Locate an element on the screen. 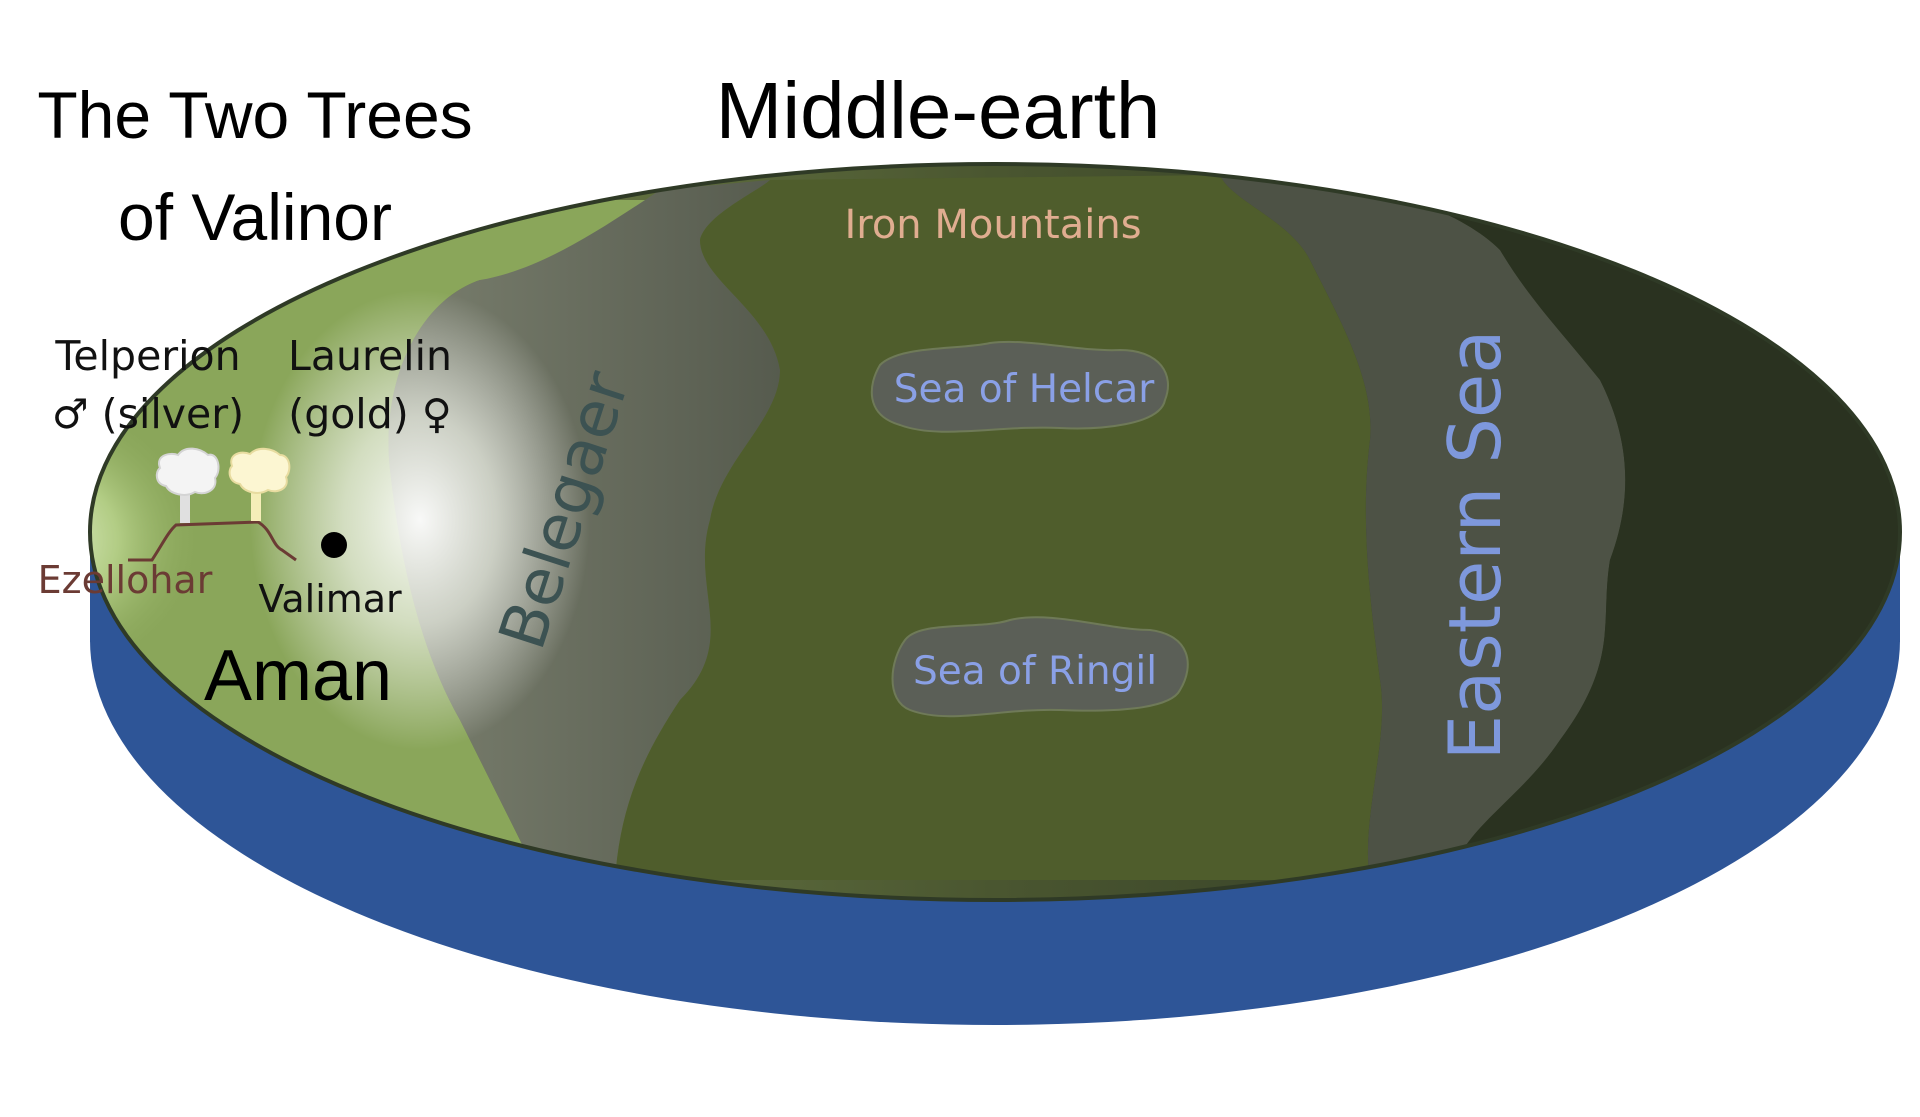  eastern-sea-band is located at coordinates (1423, 527).